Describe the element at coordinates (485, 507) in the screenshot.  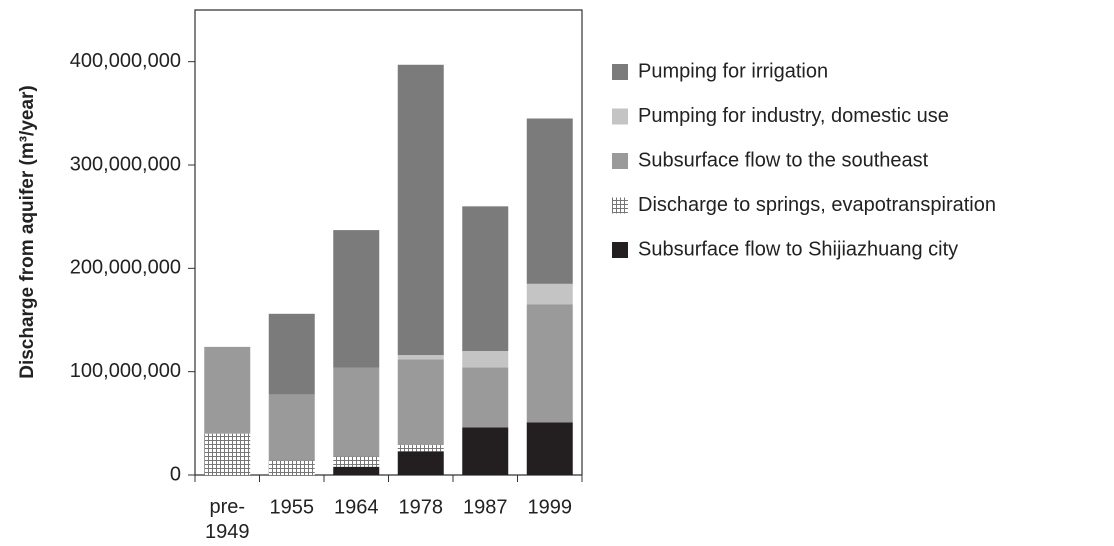
I see `x-tick-label: 1987` at that location.